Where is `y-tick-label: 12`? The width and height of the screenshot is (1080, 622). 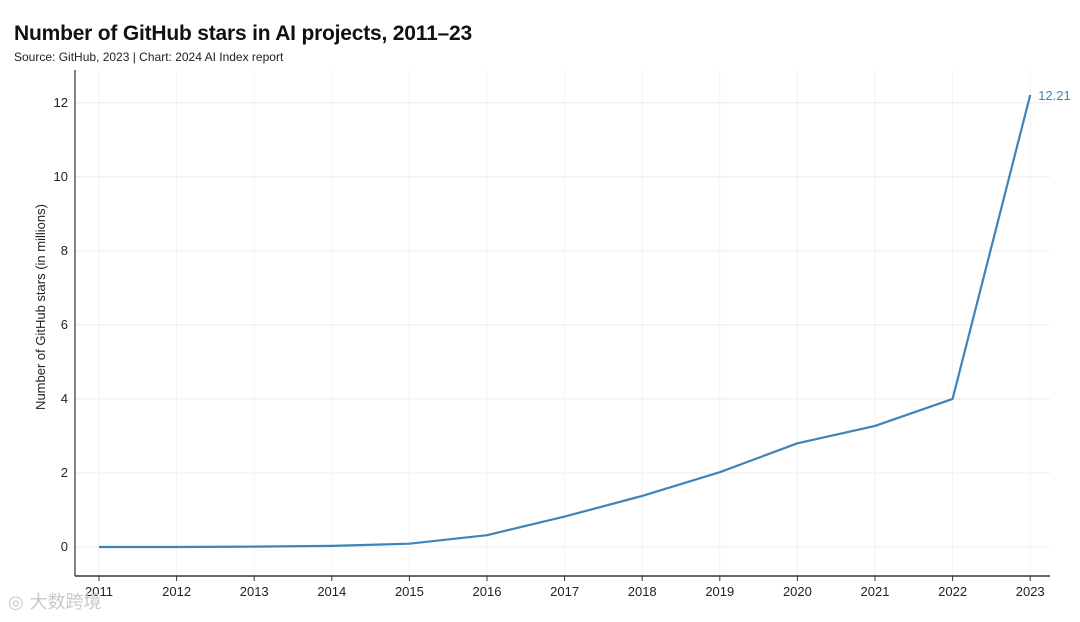
y-tick-label: 12 is located at coordinates (61, 102).